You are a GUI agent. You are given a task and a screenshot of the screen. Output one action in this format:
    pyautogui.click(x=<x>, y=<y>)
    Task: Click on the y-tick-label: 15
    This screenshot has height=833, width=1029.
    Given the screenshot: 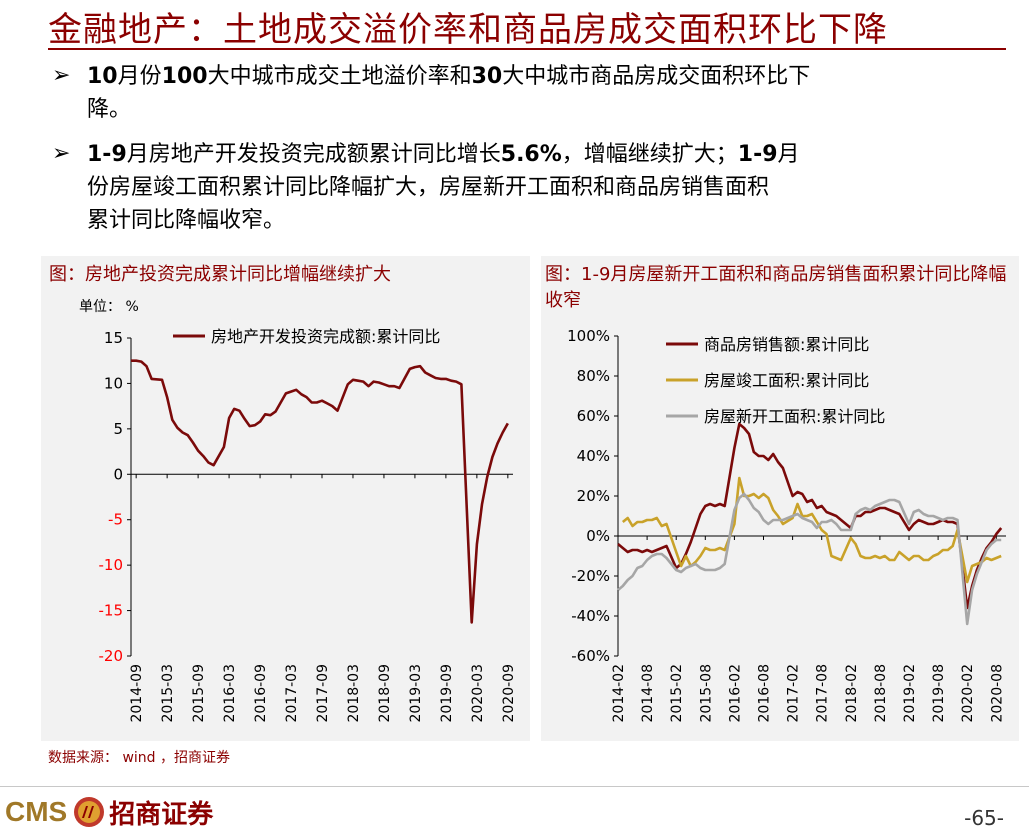 What is the action you would take?
    pyautogui.click(x=113, y=338)
    